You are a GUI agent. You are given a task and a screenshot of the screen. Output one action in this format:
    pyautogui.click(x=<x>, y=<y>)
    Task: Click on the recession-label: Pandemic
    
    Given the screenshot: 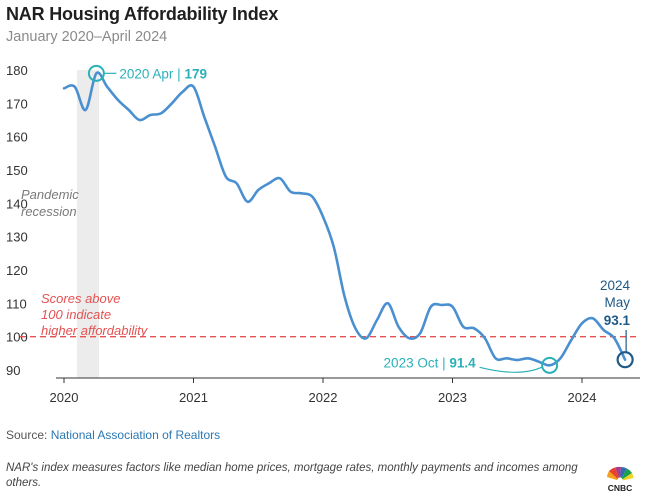 What is the action you would take?
    pyautogui.click(x=50, y=194)
    